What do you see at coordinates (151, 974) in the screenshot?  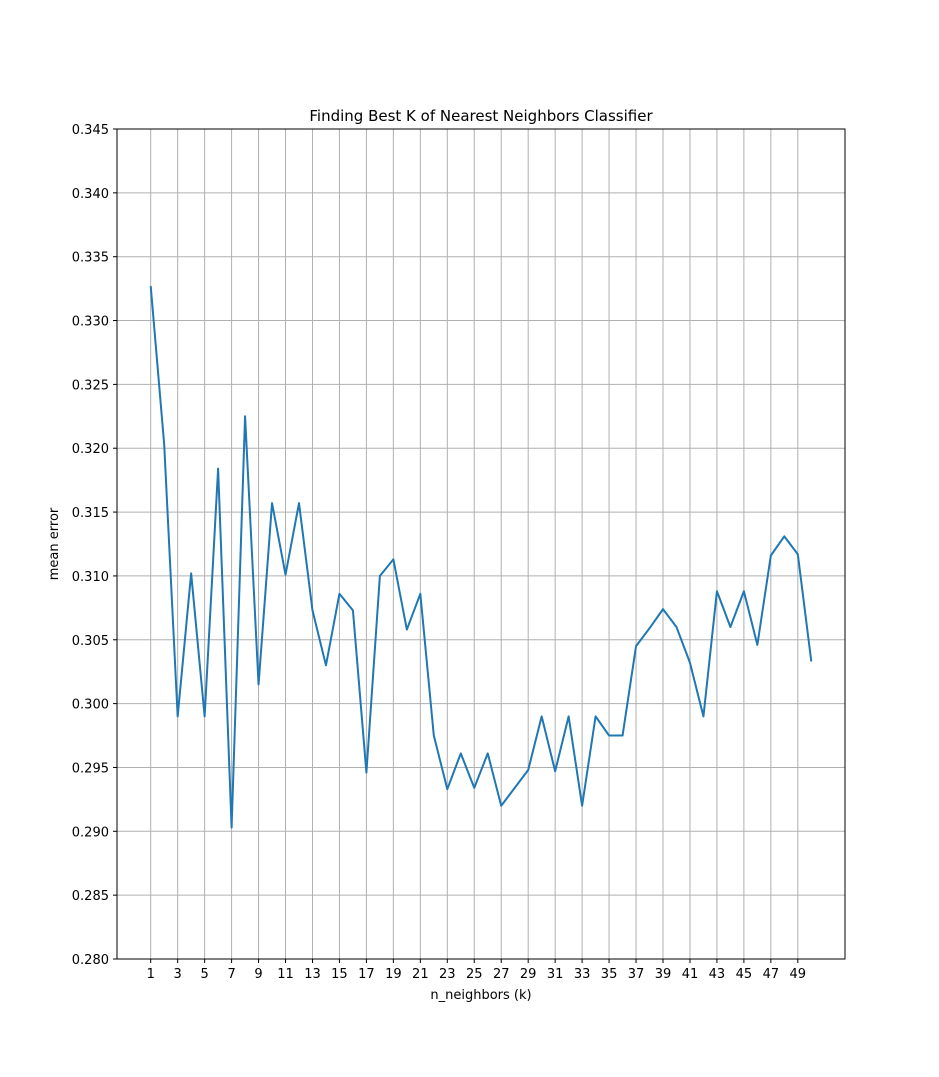 I see `x-tick-label: 1` at bounding box center [151, 974].